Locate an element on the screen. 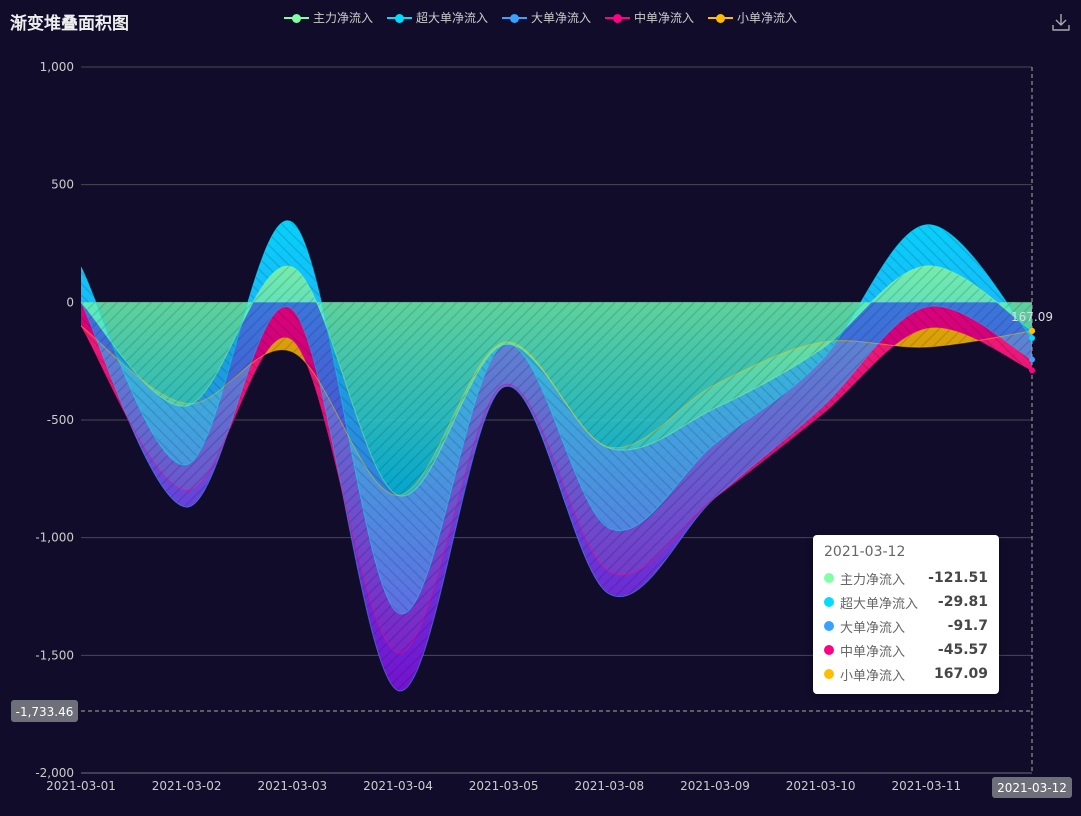 The width and height of the screenshot is (1081, 816). svg-text: 2021-03-12 is located at coordinates (1032, 788).